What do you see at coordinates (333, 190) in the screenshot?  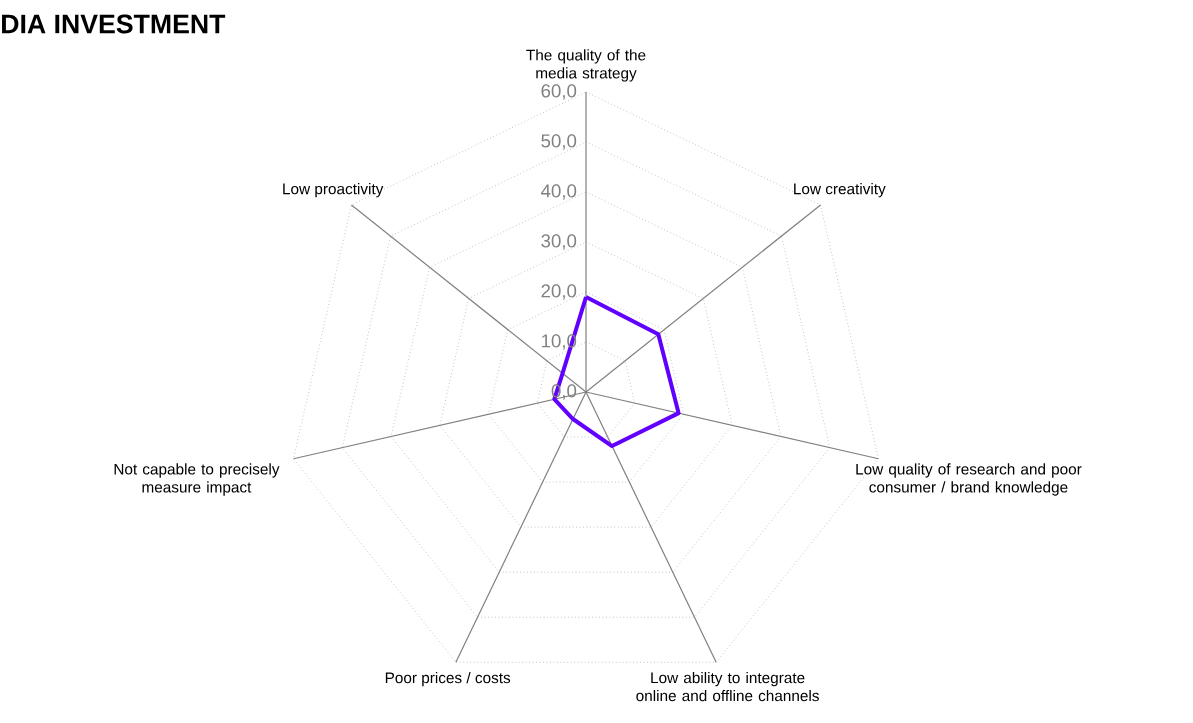 I see `spoke-label: Low proactivity` at bounding box center [333, 190].